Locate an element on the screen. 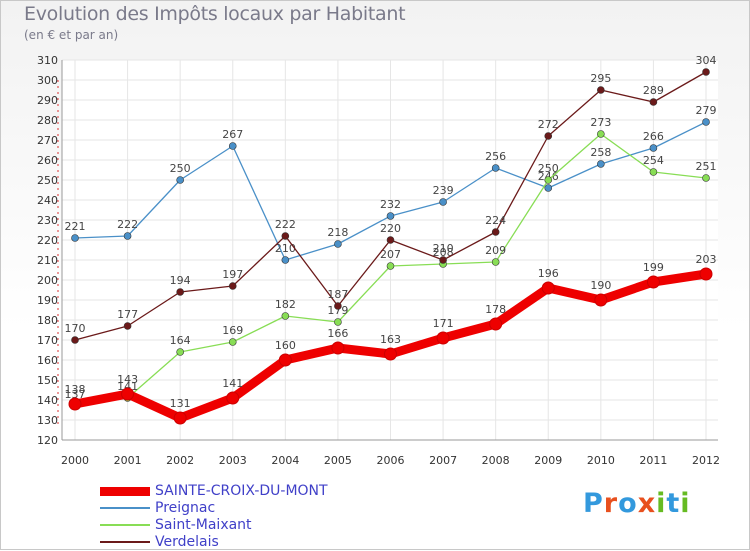  x-tick-label: 2009 is located at coordinates (548, 460).